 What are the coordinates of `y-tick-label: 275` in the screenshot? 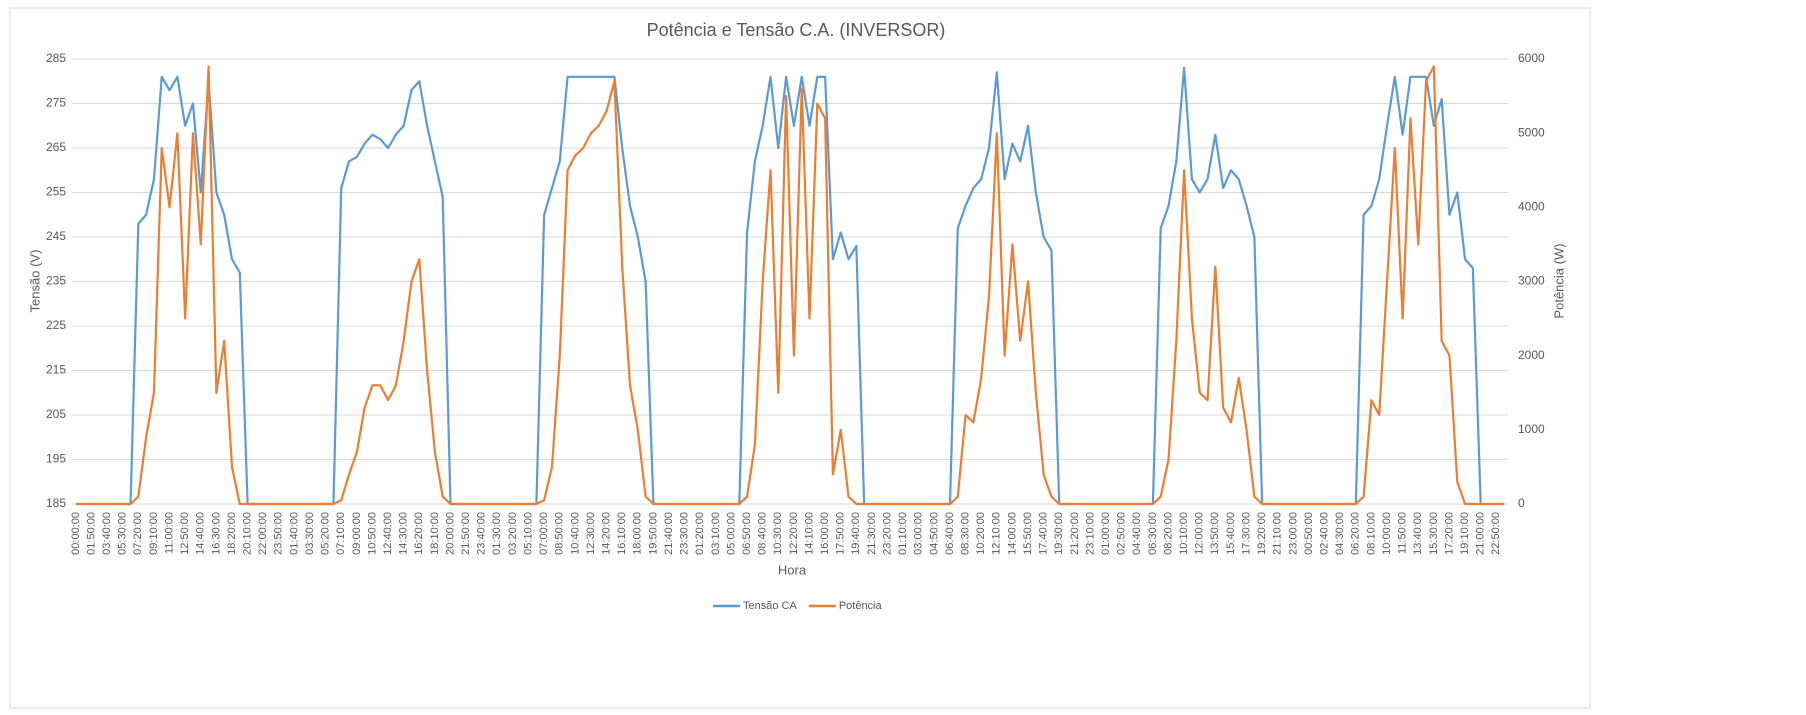 It's located at (56, 103).